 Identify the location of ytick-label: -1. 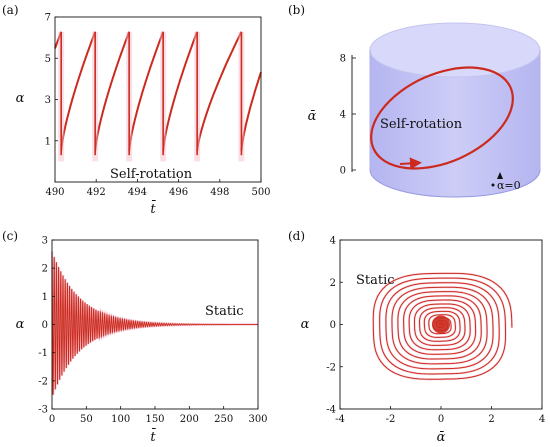
(43, 353).